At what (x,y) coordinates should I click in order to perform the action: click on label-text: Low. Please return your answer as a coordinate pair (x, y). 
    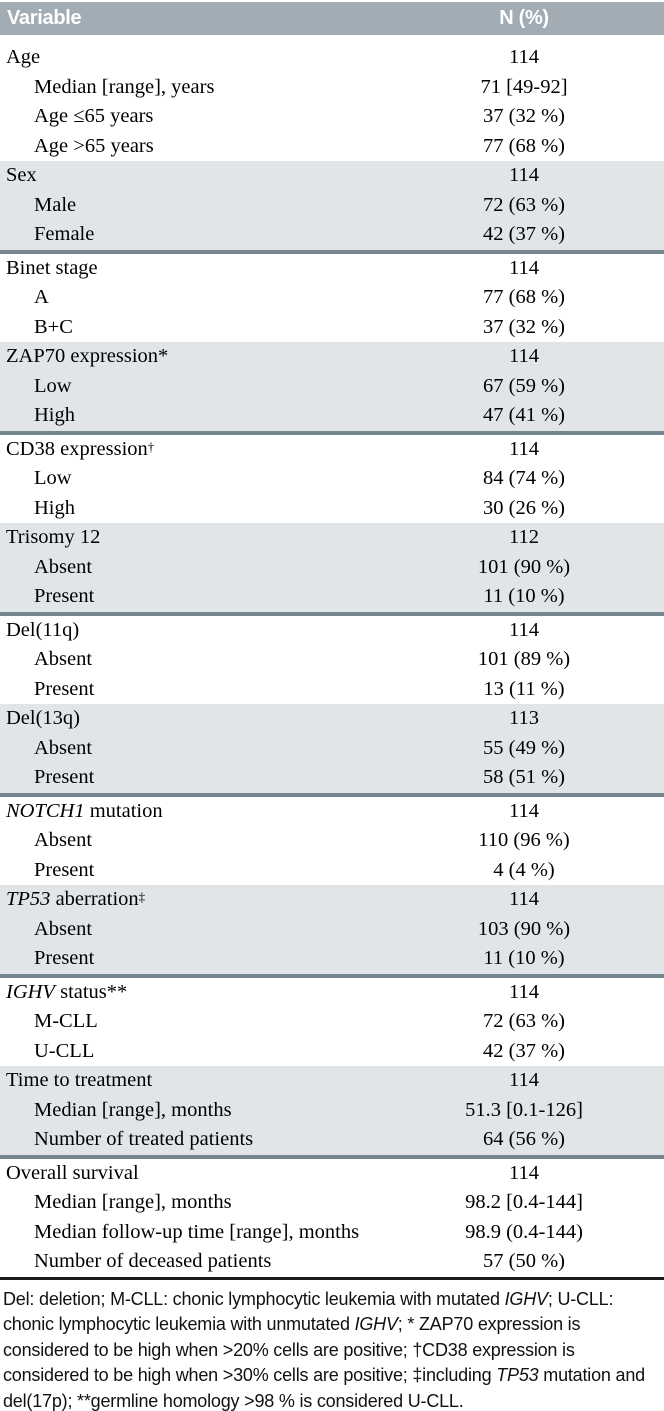
    Looking at the image, I should click on (53, 385).